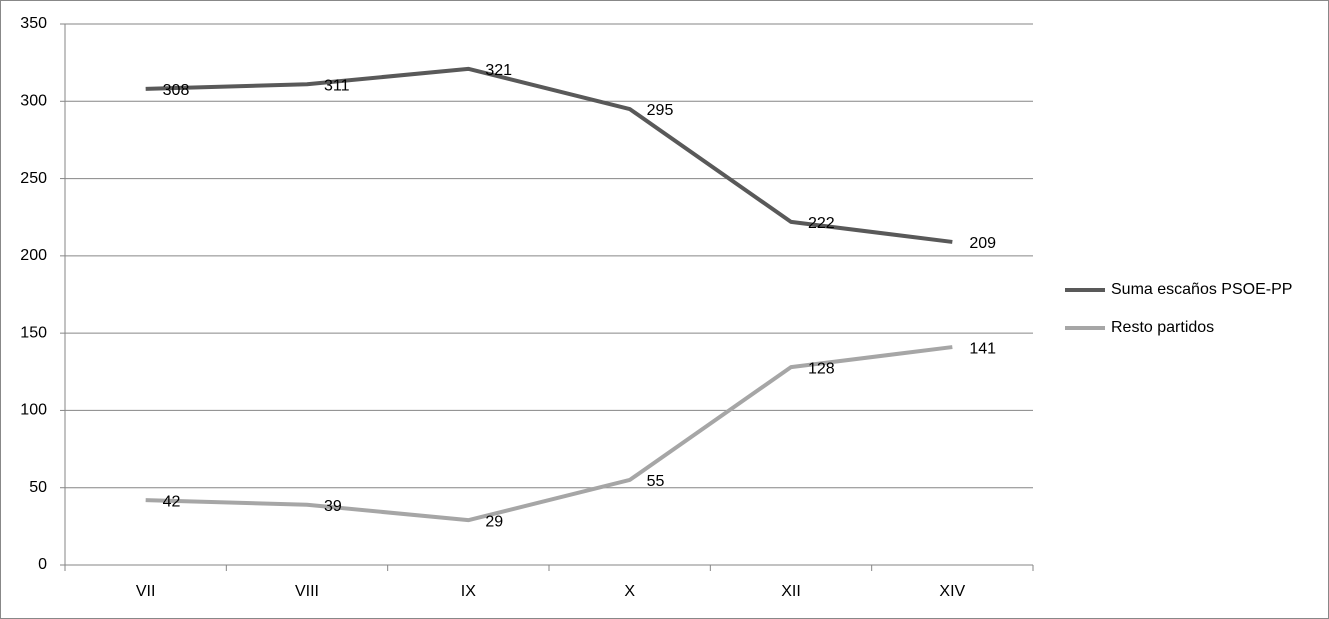 Image resolution: width=1329 pixels, height=619 pixels. I want to click on data-label: 321, so click(498, 70).